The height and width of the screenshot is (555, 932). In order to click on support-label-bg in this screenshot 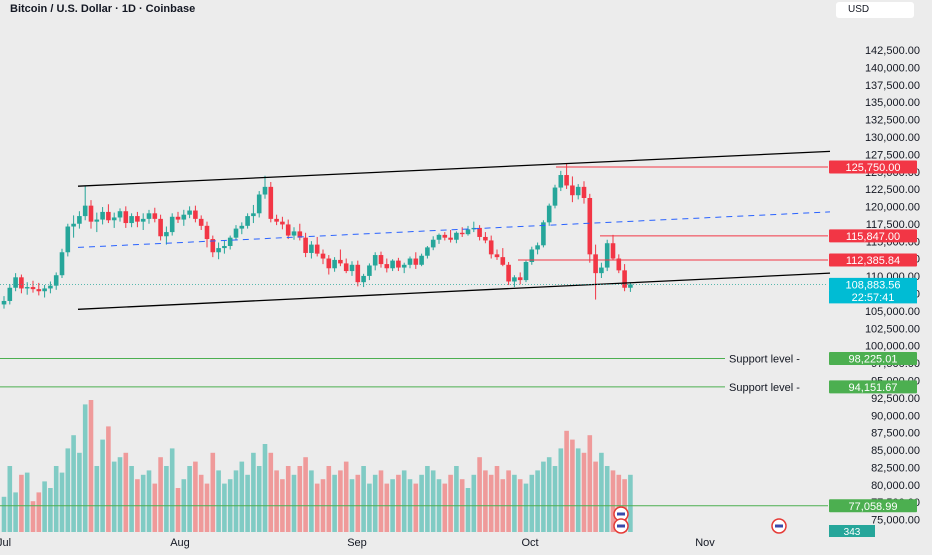, I will do `click(777, 386)`.